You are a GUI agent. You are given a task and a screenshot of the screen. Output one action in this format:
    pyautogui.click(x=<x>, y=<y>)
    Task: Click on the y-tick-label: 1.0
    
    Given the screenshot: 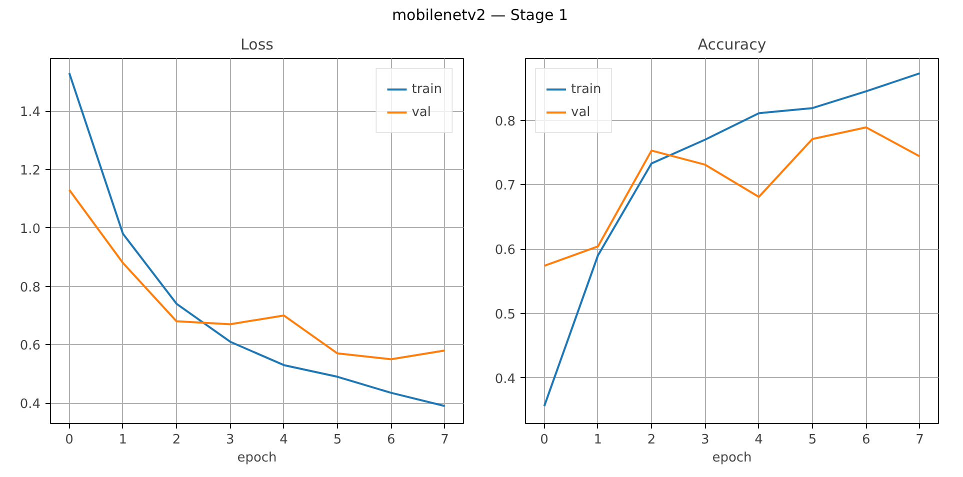 What is the action you would take?
    pyautogui.click(x=30, y=229)
    